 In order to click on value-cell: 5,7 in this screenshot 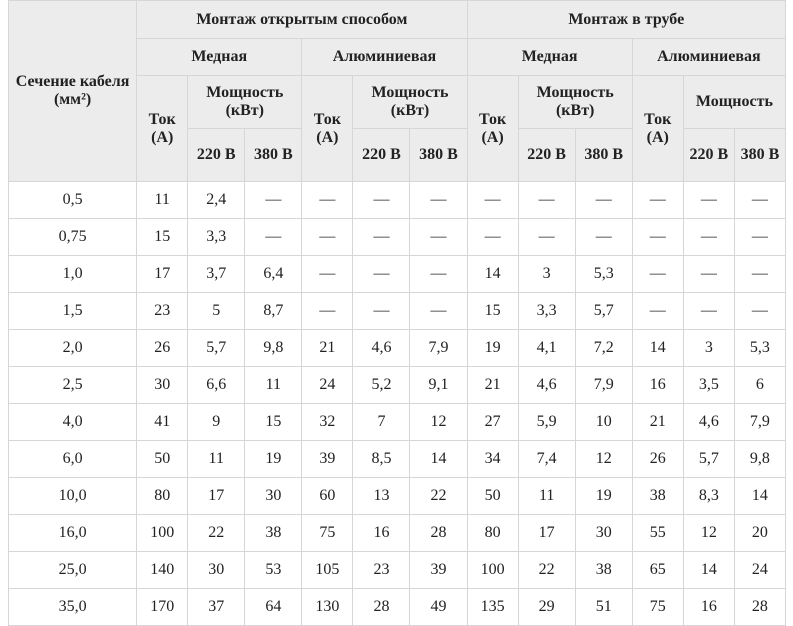, I will do `click(603, 311)`.